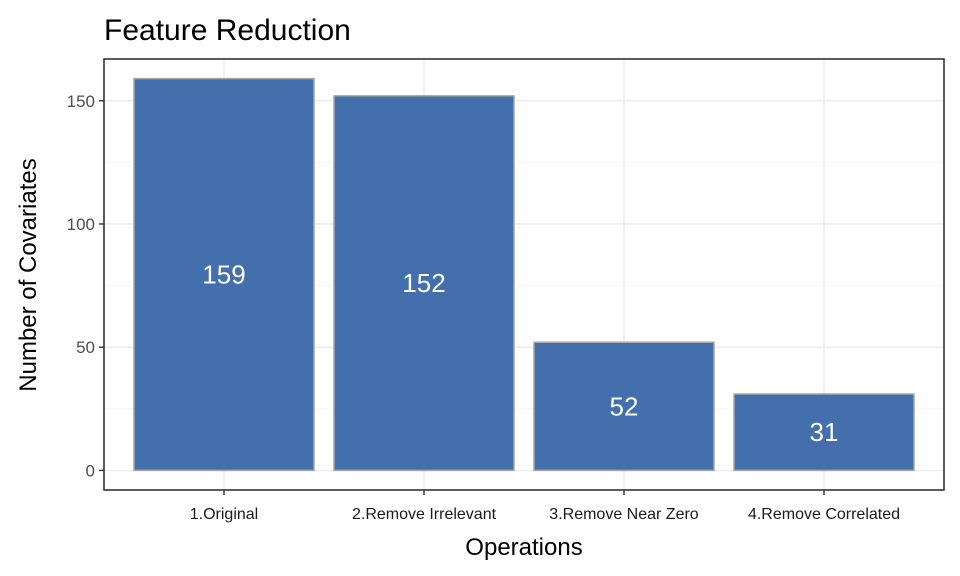 The width and height of the screenshot is (960, 576). What do you see at coordinates (28, 274) in the screenshot?
I see `y-axis-title: Number of Covariates` at bounding box center [28, 274].